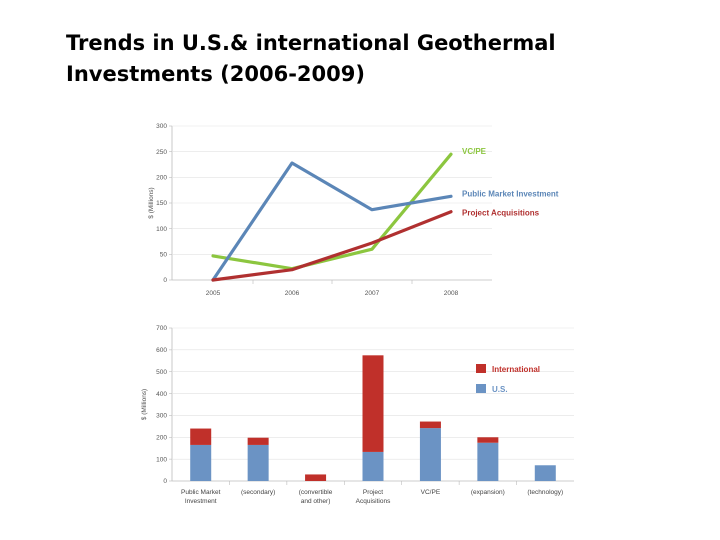 This screenshot has width=720, height=540. I want to click on bar-chart-y-tick-label: 700, so click(161, 328).